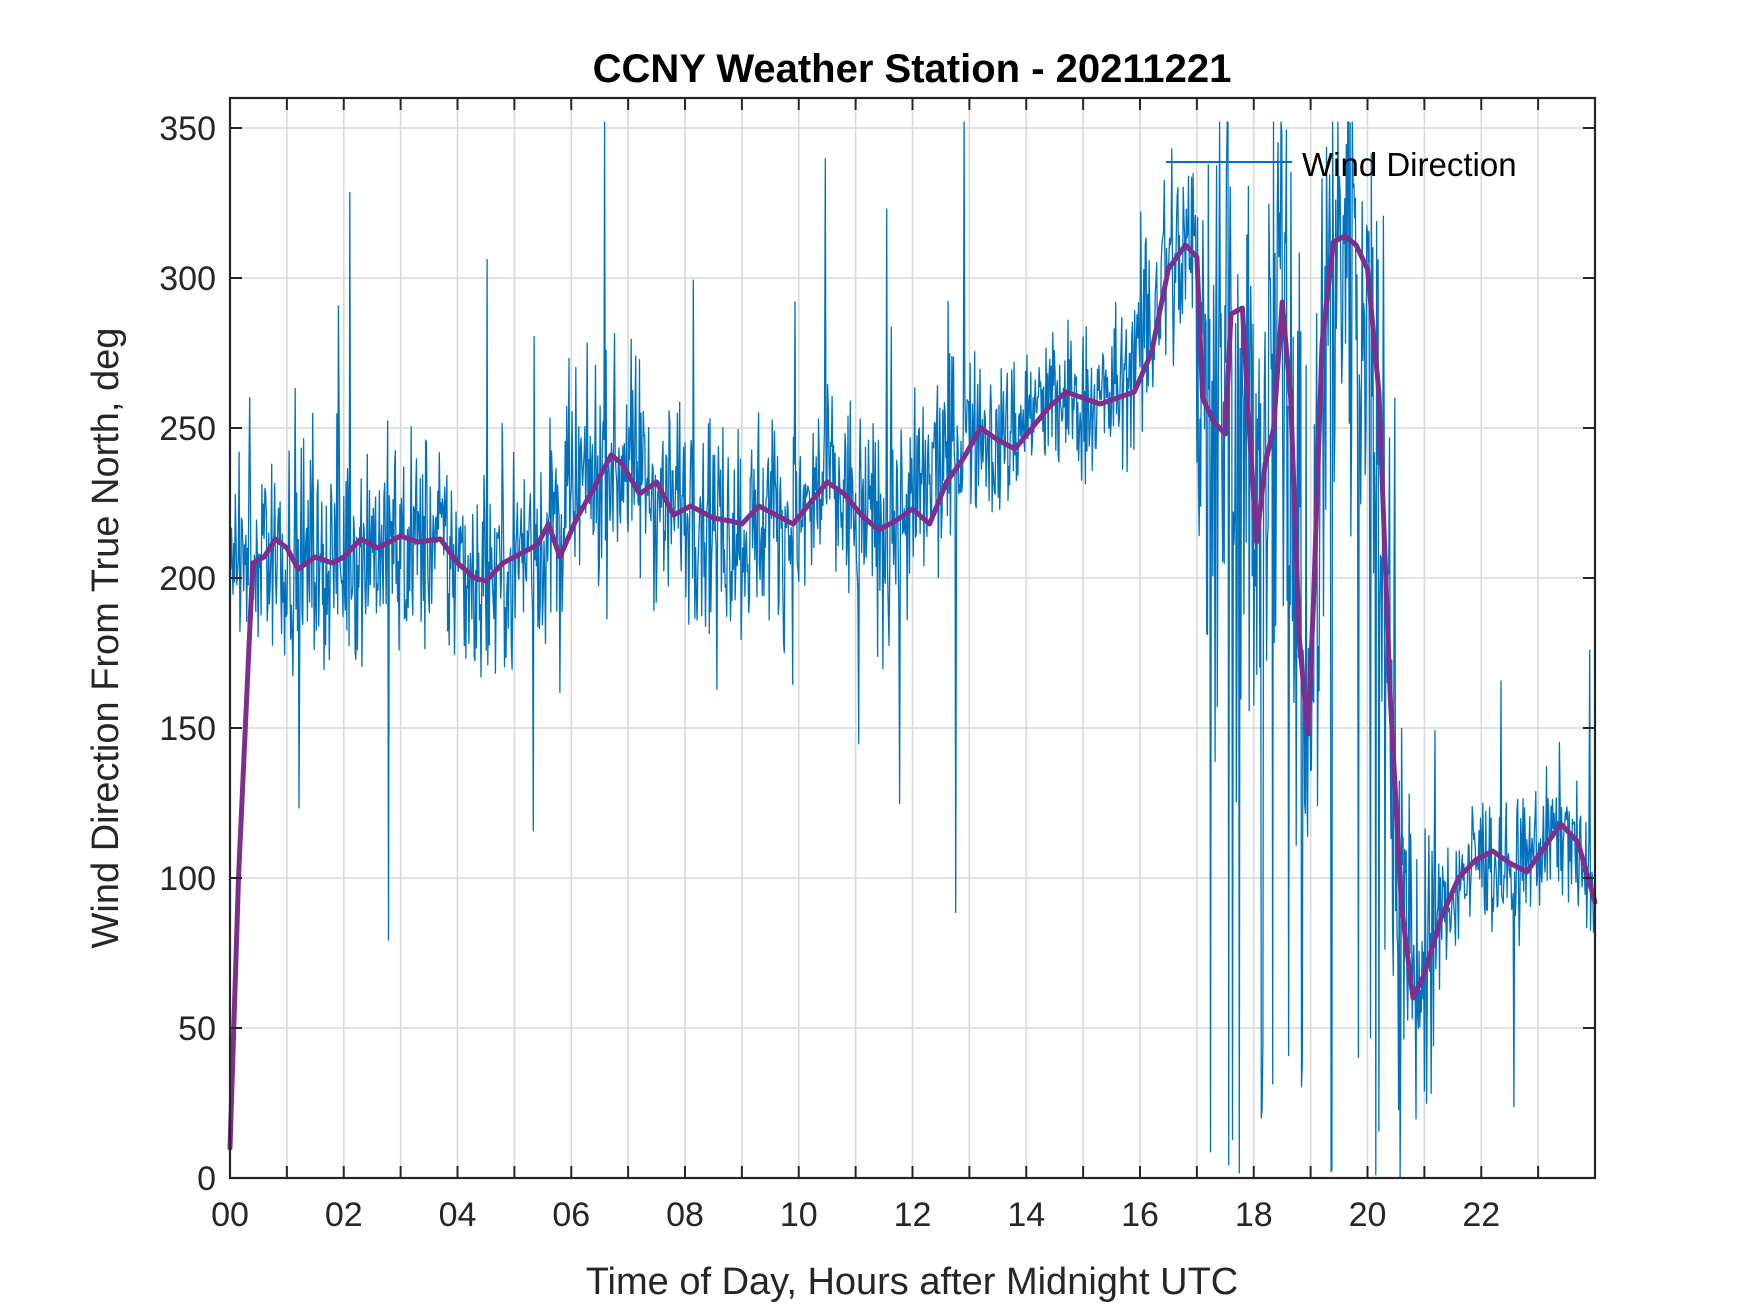 This screenshot has width=1750, height=1313. Describe the element at coordinates (344, 1215) in the screenshot. I see `x-tick-label: 02` at that location.